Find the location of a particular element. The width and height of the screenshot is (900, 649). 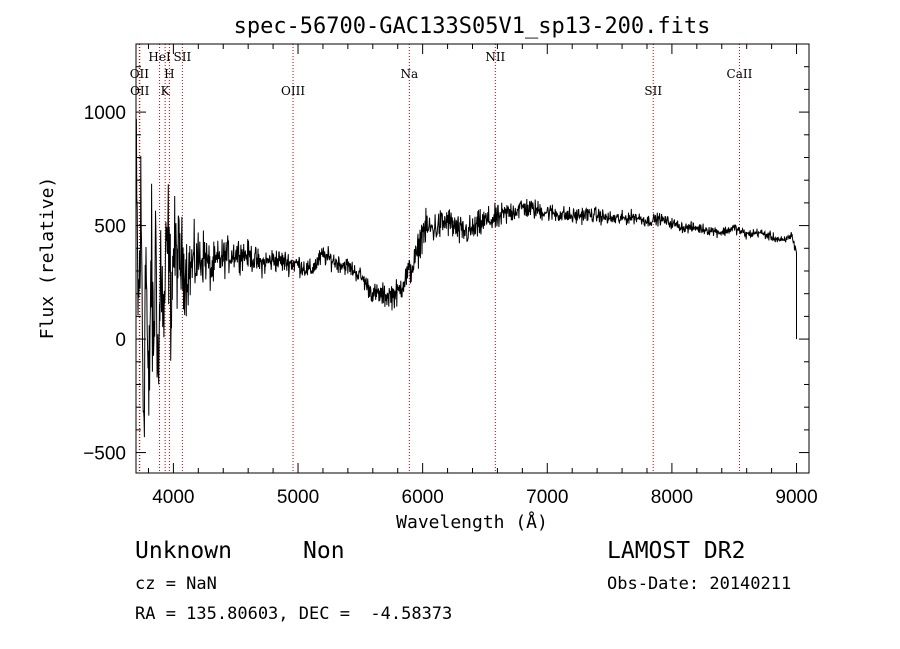

x-tick-label: 9000 is located at coordinates (796, 497).